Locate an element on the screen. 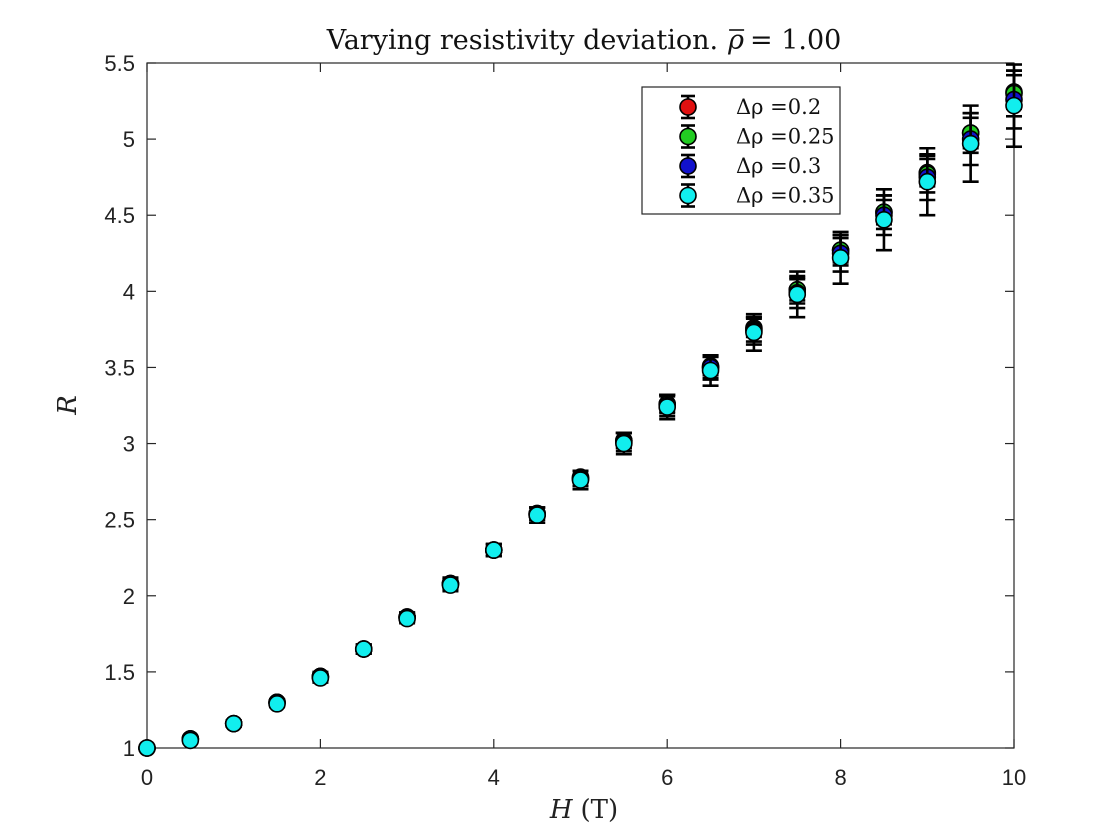  x-tick-label: 4 is located at coordinates (494, 777).